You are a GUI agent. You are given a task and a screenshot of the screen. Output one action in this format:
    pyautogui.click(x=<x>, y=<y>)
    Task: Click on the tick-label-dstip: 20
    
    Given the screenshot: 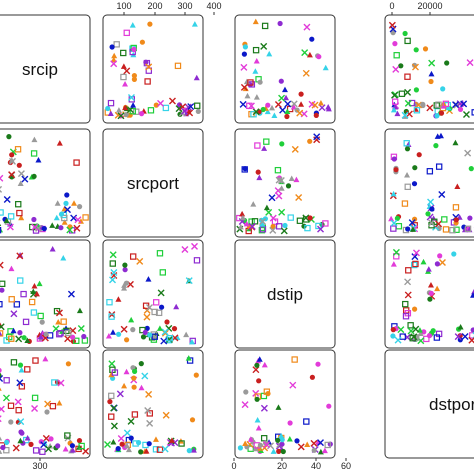 What is the action you would take?
    pyautogui.click(x=282, y=466)
    